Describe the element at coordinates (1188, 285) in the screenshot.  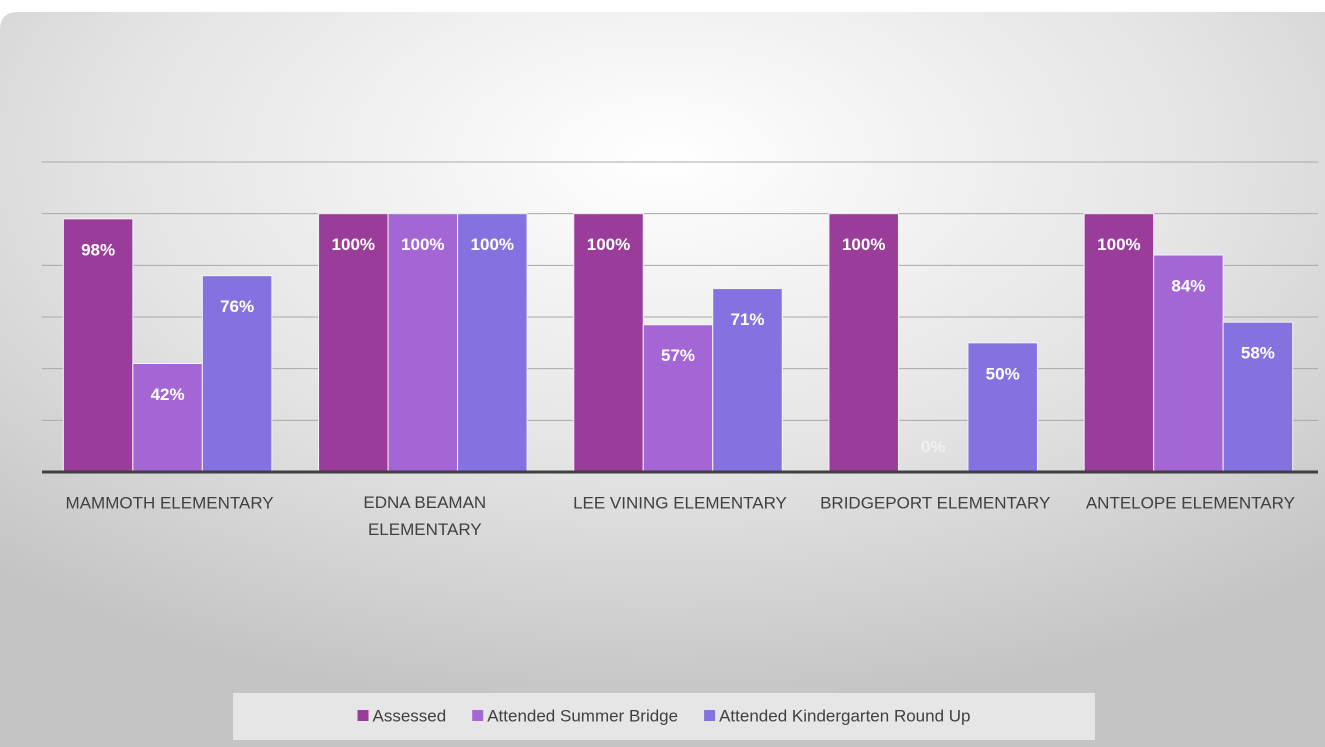
I see `value-label: 84%` at that location.